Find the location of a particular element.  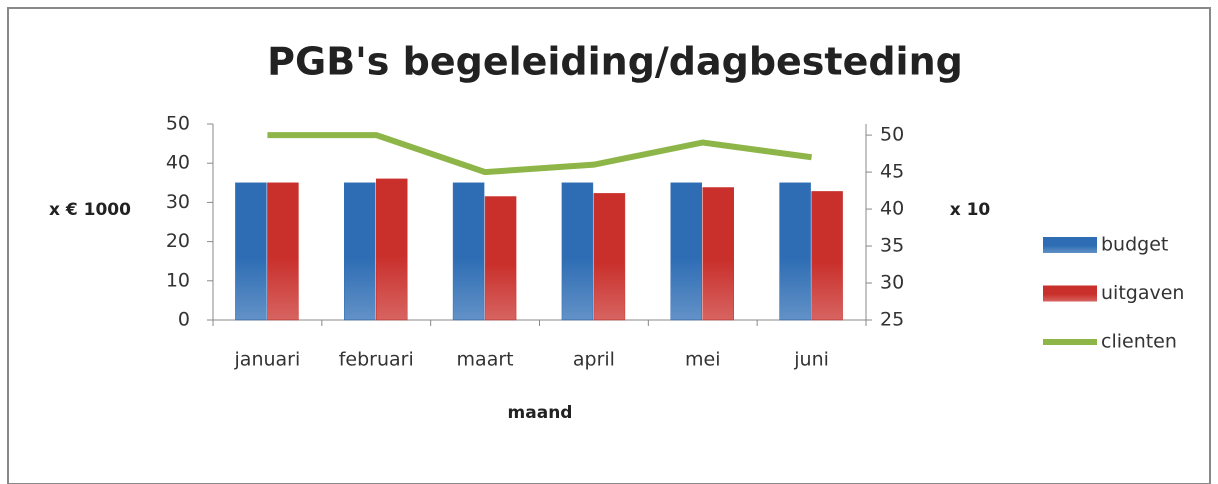

y-tick-label: 20 is located at coordinates (178, 241).